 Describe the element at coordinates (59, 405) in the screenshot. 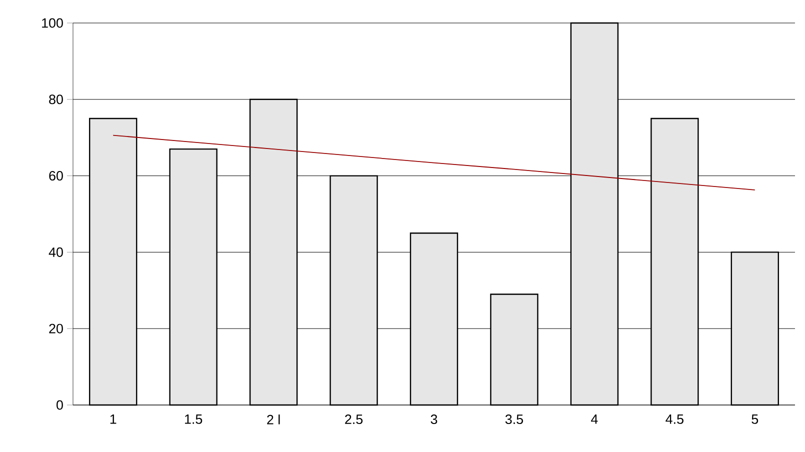

I see `y-tick-label: 0` at that location.